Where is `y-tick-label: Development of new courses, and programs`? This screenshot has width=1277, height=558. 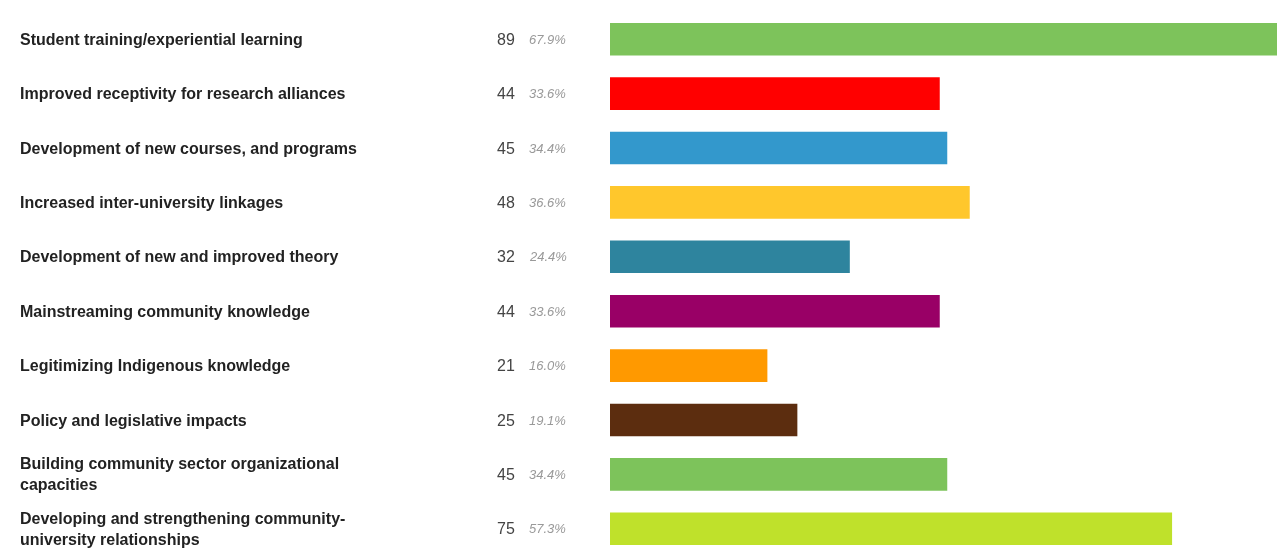
y-tick-label: Development of new courses, and programs is located at coordinates (189, 148).